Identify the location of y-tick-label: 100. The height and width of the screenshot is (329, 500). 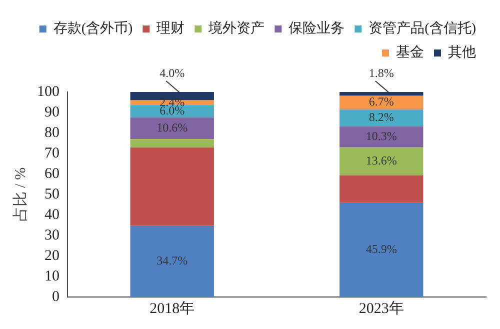
(48, 92).